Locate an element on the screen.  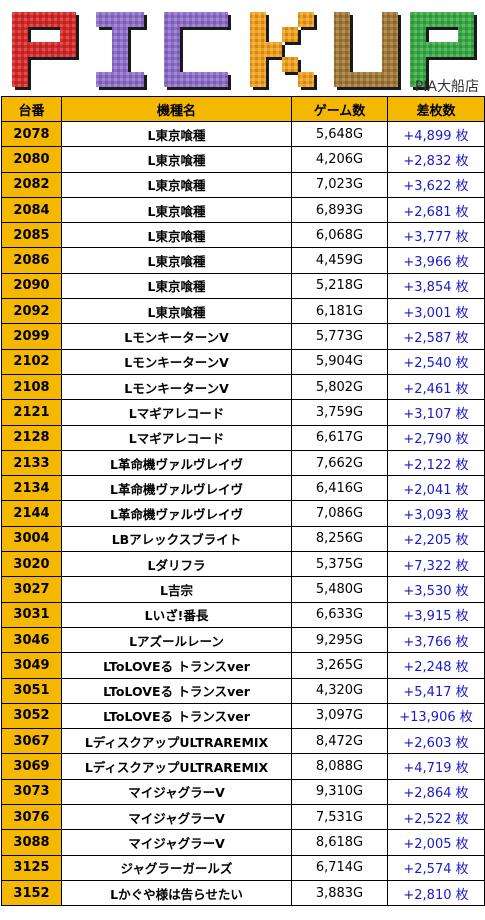
header-game-count: ゲーム数 is located at coordinates (339, 109).